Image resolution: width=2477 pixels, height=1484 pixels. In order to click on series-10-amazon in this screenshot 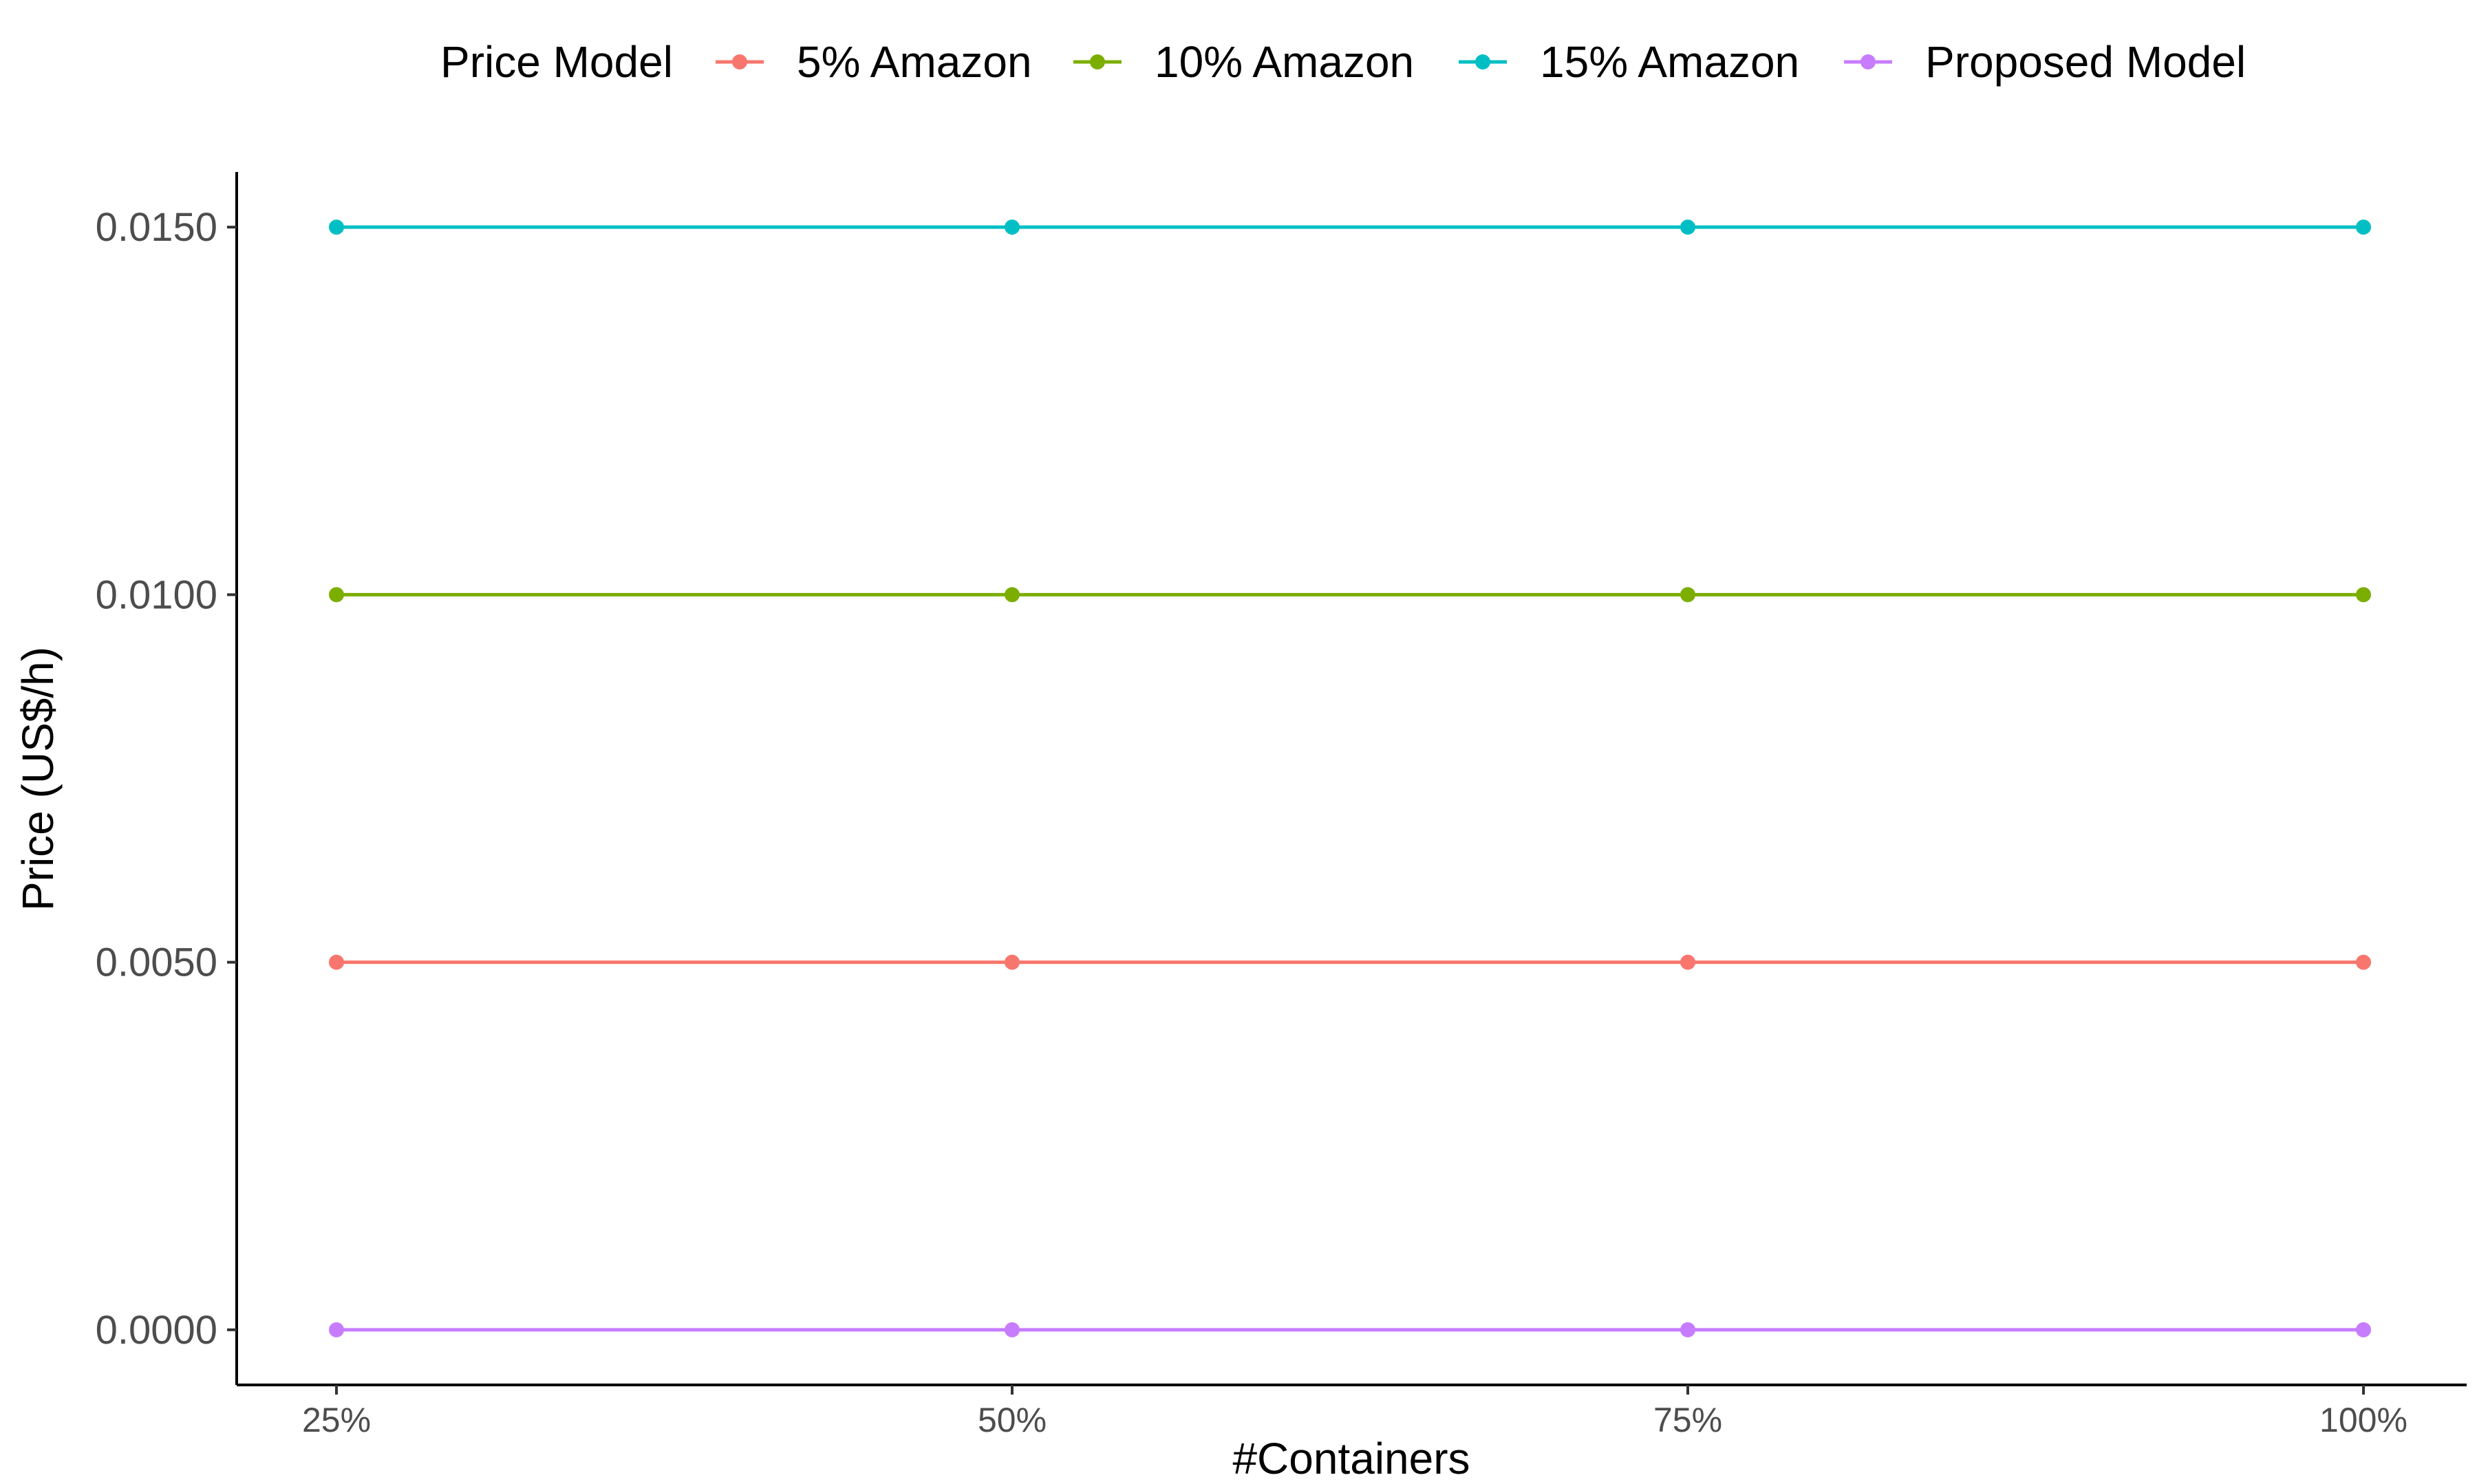, I will do `click(1350, 595)`.